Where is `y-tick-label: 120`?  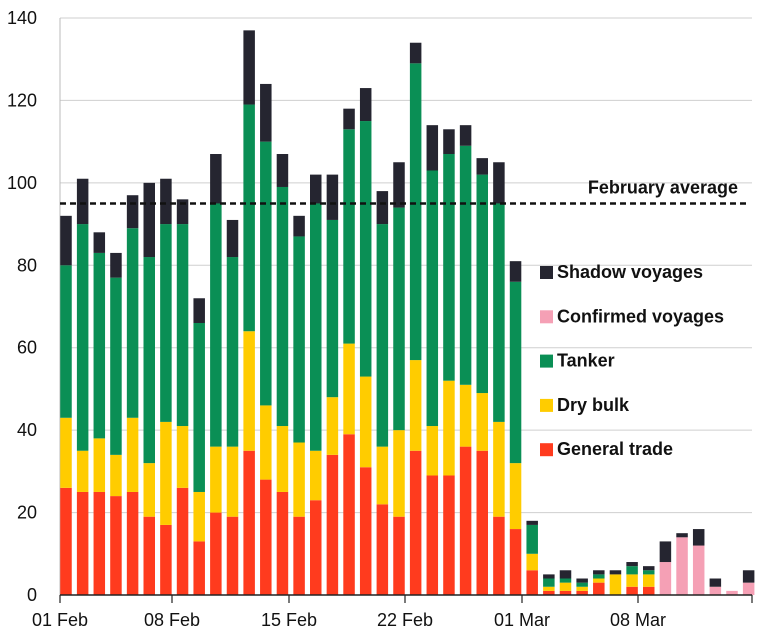 y-tick-label: 120 is located at coordinates (22, 100).